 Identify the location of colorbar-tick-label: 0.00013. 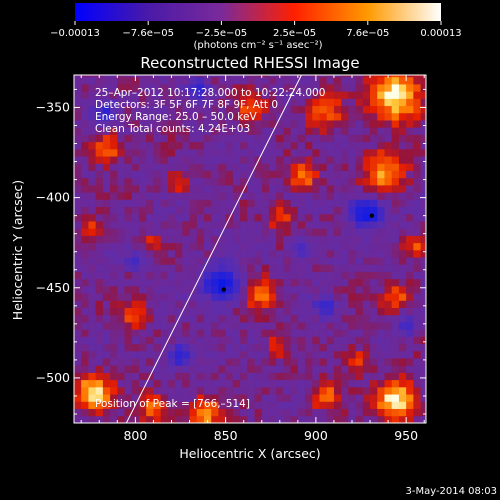
(440, 33).